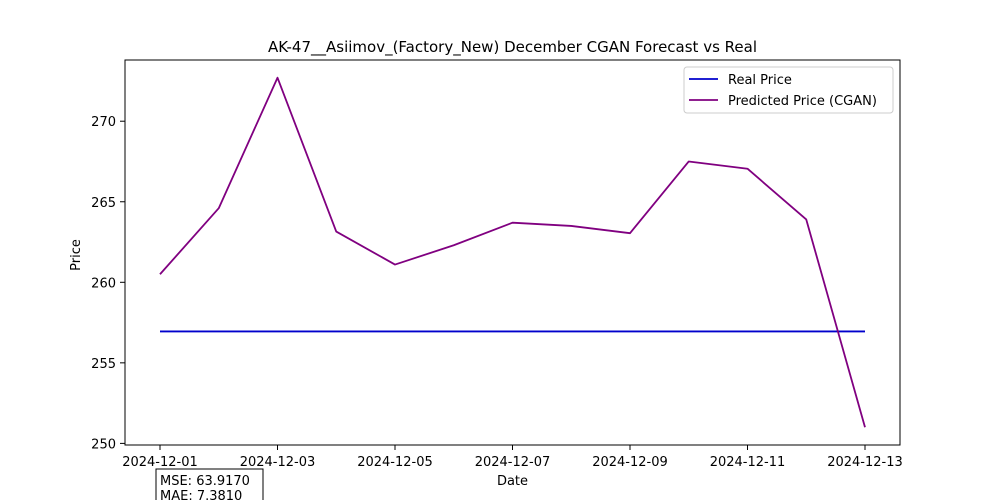 Image resolution: width=1000 pixels, height=500 pixels. Describe the element at coordinates (395, 462) in the screenshot. I see `x-tick-label: 2024-12-05` at that location.